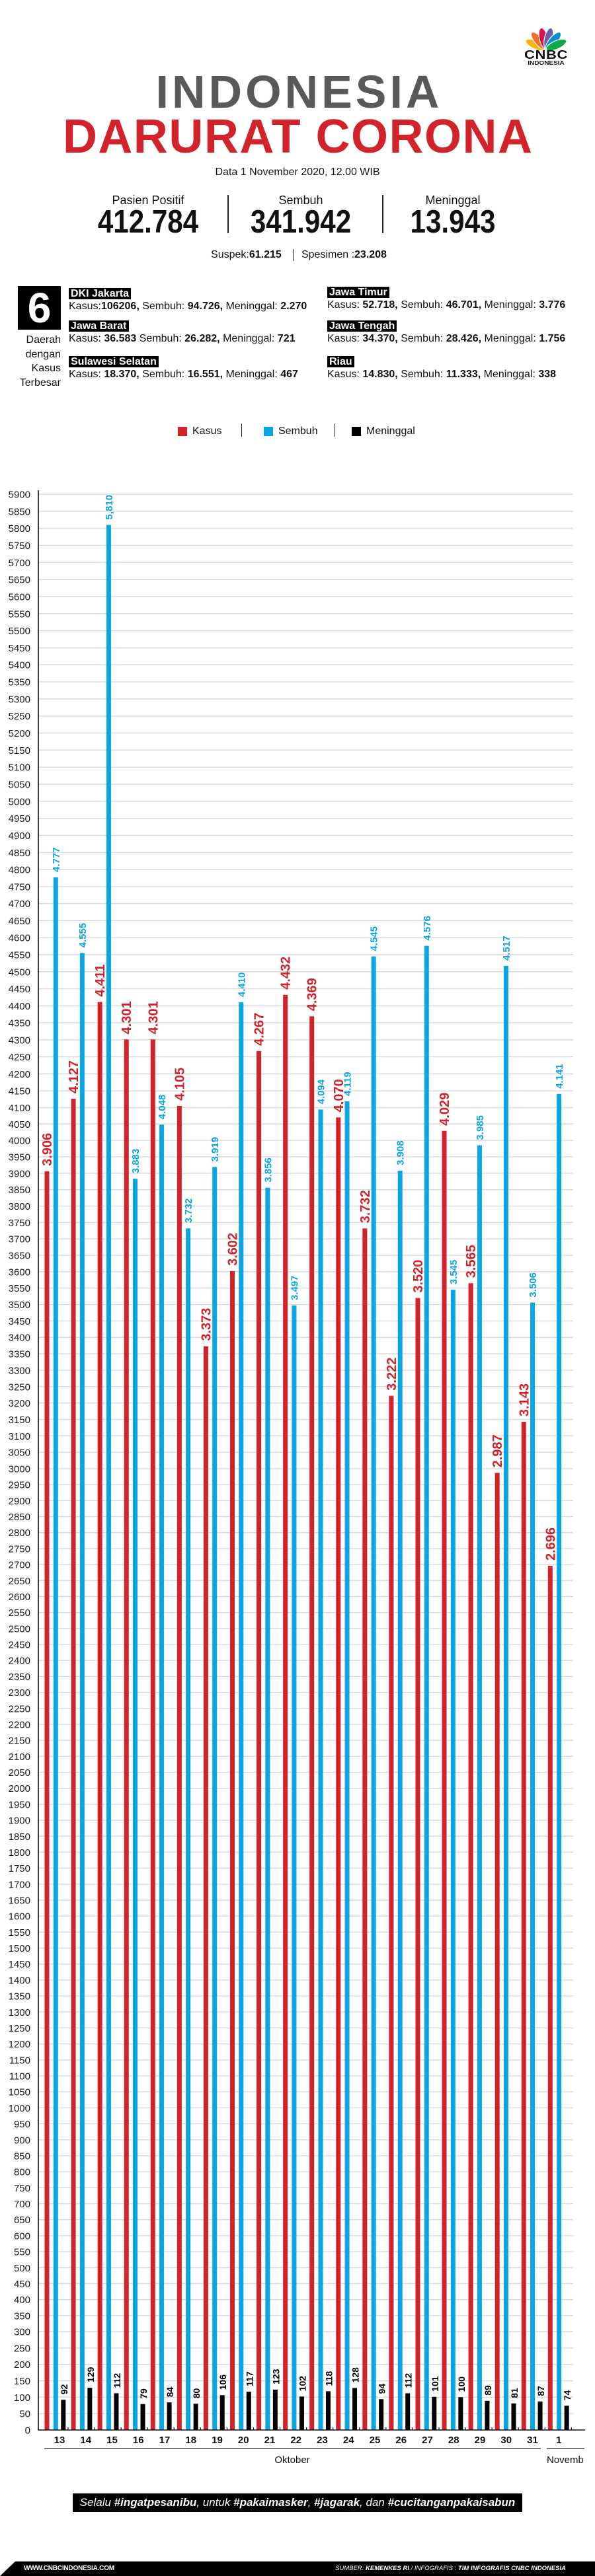 This screenshot has width=595, height=2576. What do you see at coordinates (19, 972) in the screenshot?
I see `y-tick-label: 4500` at bounding box center [19, 972].